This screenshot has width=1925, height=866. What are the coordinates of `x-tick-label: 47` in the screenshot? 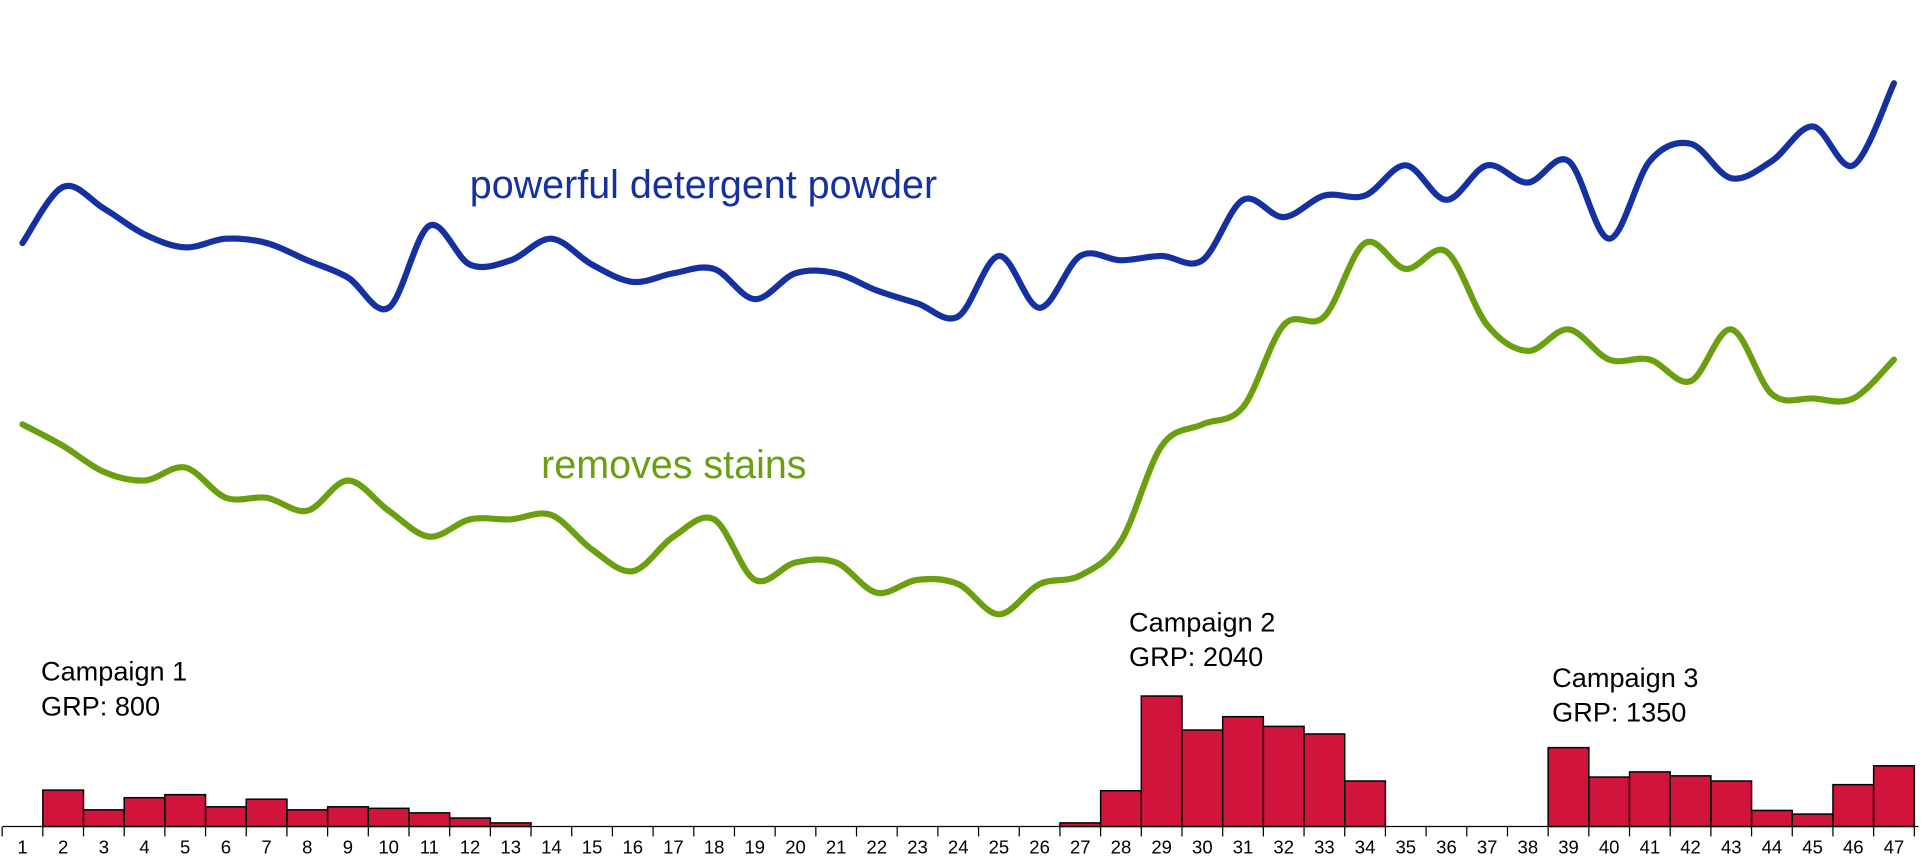 It's located at (1894, 847).